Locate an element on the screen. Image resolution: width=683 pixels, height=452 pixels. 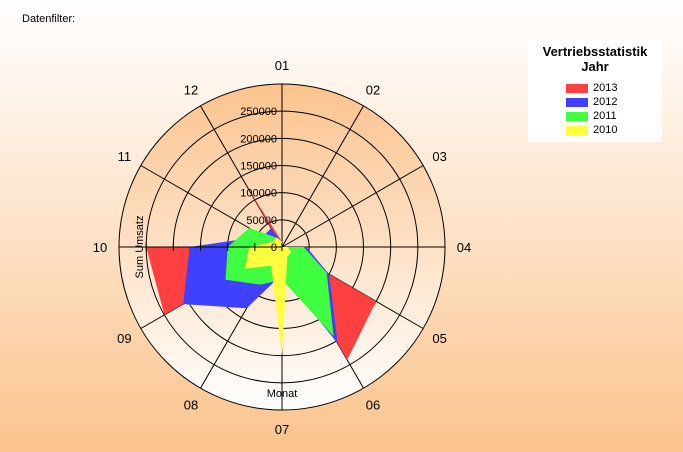
category-label: 04 is located at coordinates (464, 247).